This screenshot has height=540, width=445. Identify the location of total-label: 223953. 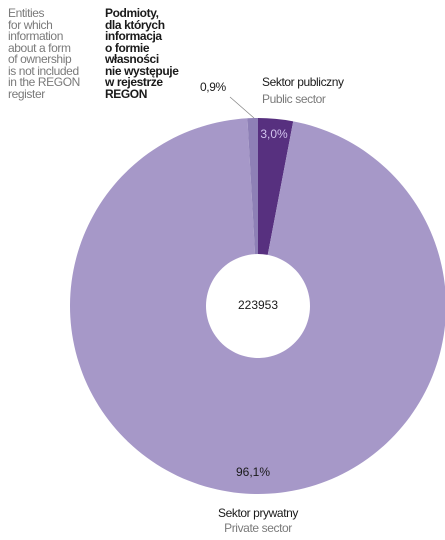
(258, 305).